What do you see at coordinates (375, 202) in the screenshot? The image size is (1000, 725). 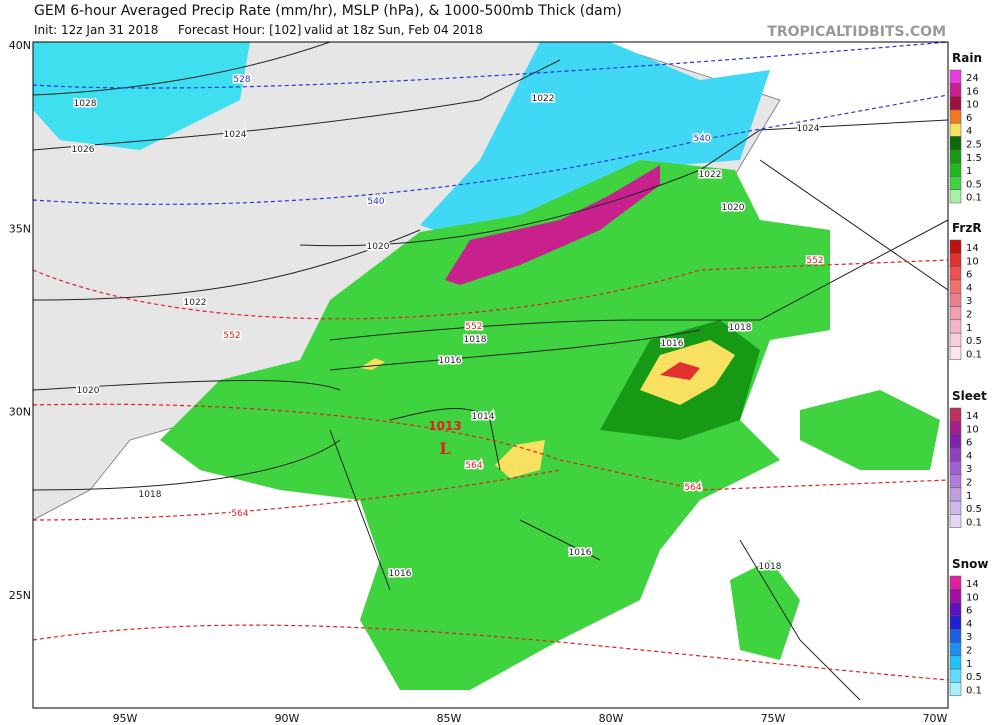 I see `thickness-label: 540` at bounding box center [375, 202].